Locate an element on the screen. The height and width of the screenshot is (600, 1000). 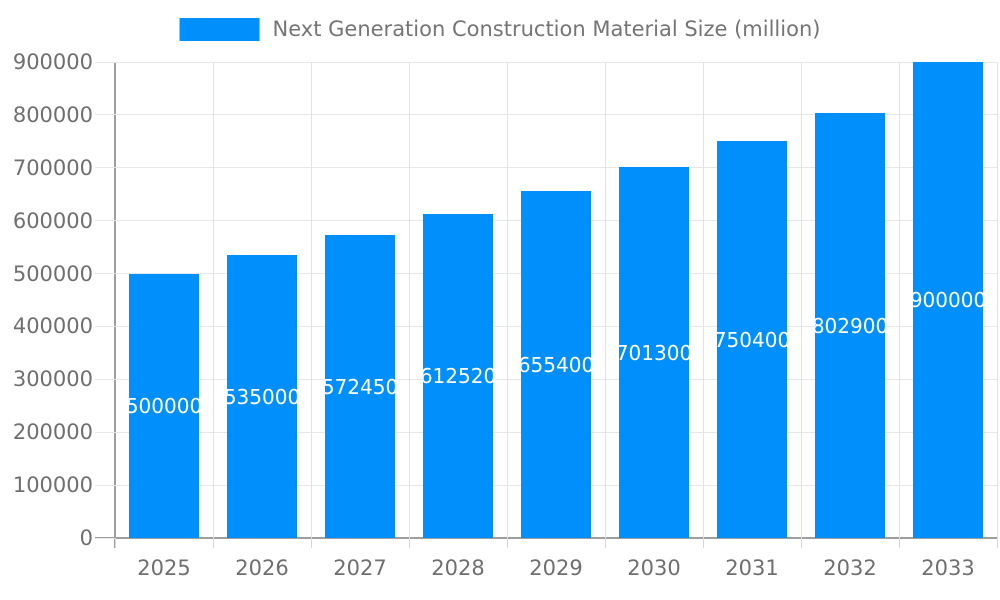
bar-2033: 900000 is located at coordinates (948, 300).